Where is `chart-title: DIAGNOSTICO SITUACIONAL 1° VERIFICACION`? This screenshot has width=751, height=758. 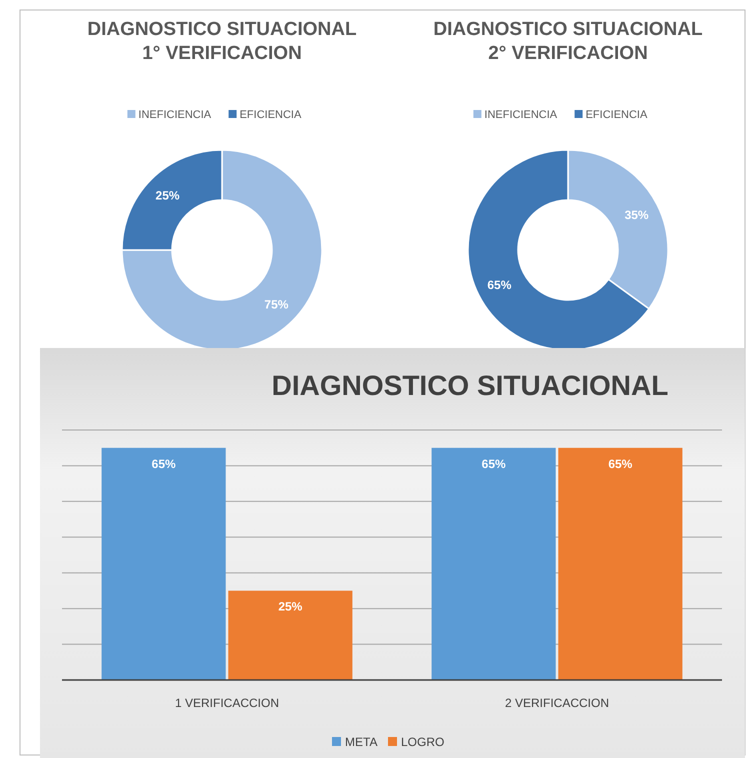 chart-title: DIAGNOSTICO SITUACIONAL 1° VERIFICACION is located at coordinates (222, 41).